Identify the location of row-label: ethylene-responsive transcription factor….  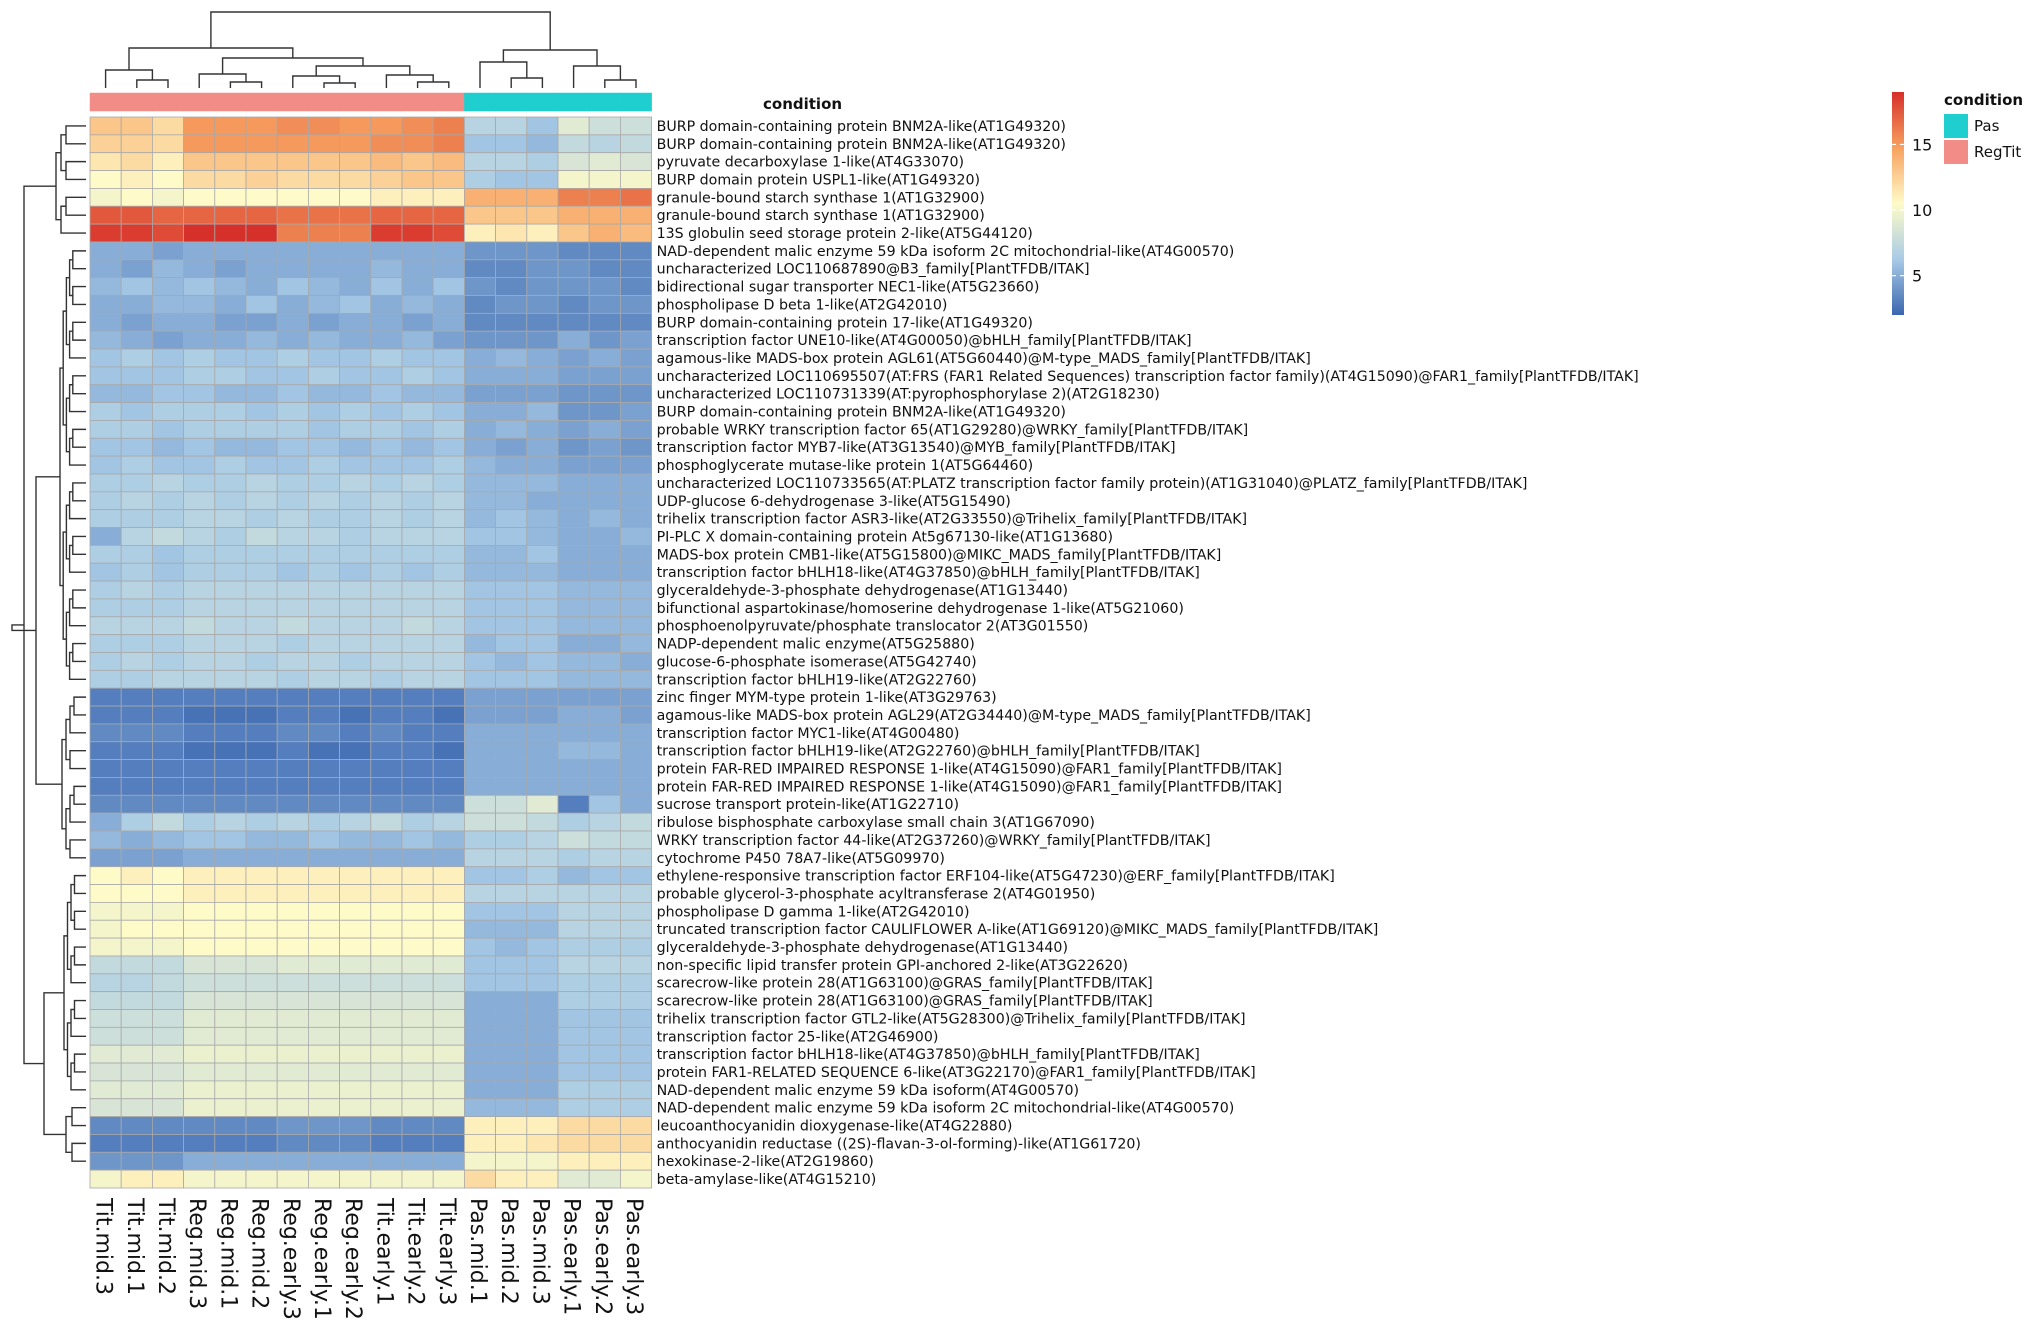
(996, 877).